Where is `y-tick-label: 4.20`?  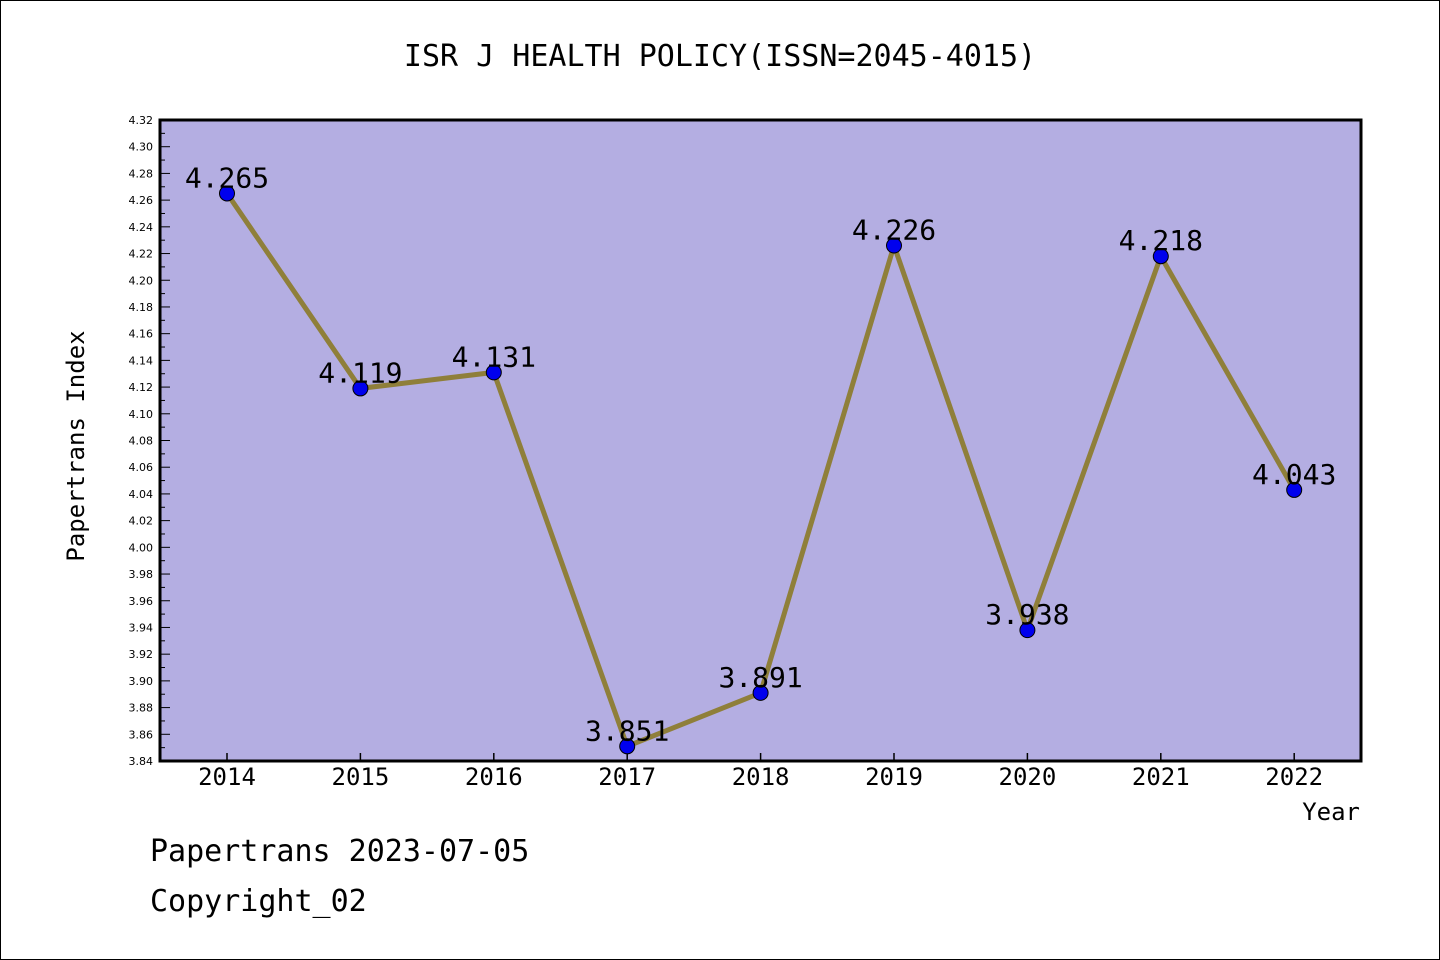 y-tick-label: 4.20 is located at coordinates (141, 280).